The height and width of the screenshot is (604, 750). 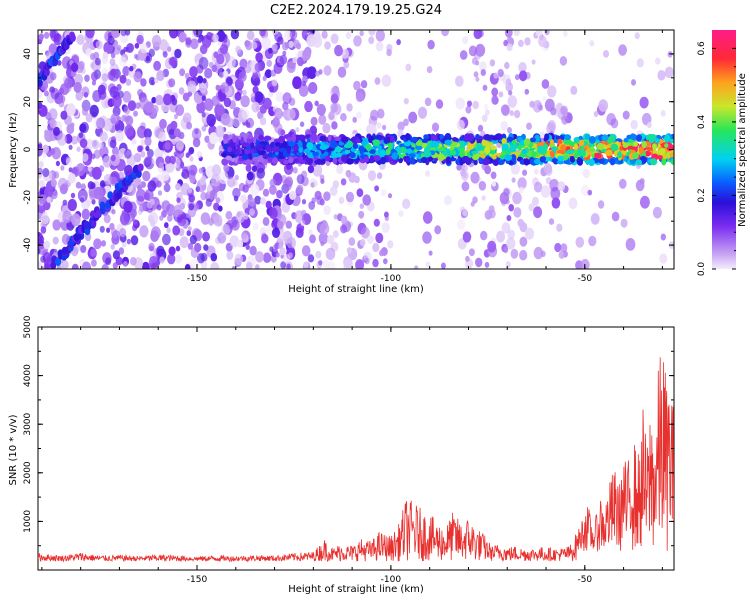 I want to click on y-tick-label: 40, so click(x=28, y=54).